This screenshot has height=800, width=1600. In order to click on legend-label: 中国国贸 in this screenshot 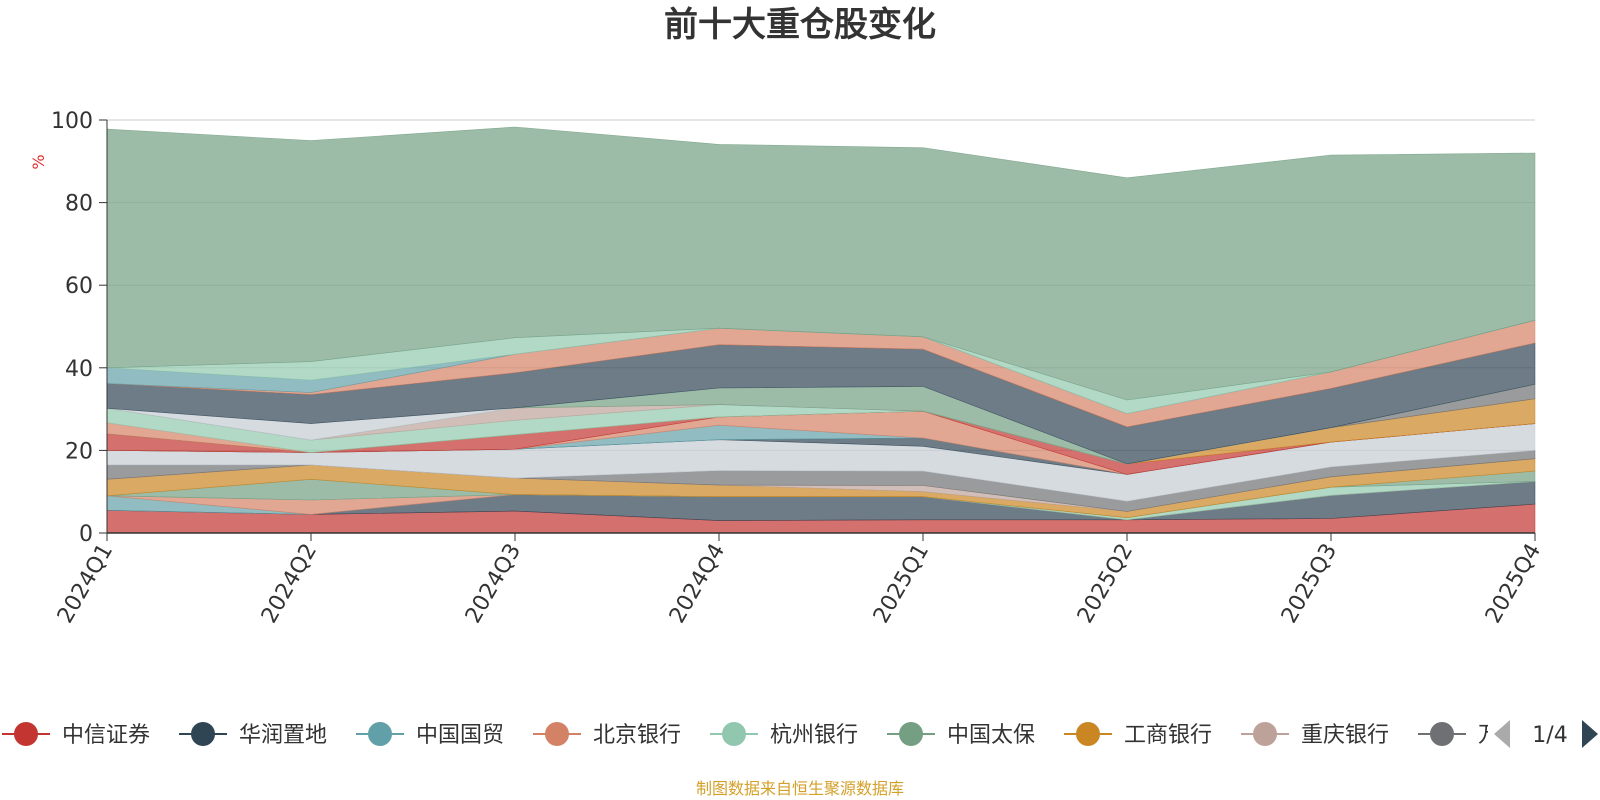, I will do `click(460, 735)`.